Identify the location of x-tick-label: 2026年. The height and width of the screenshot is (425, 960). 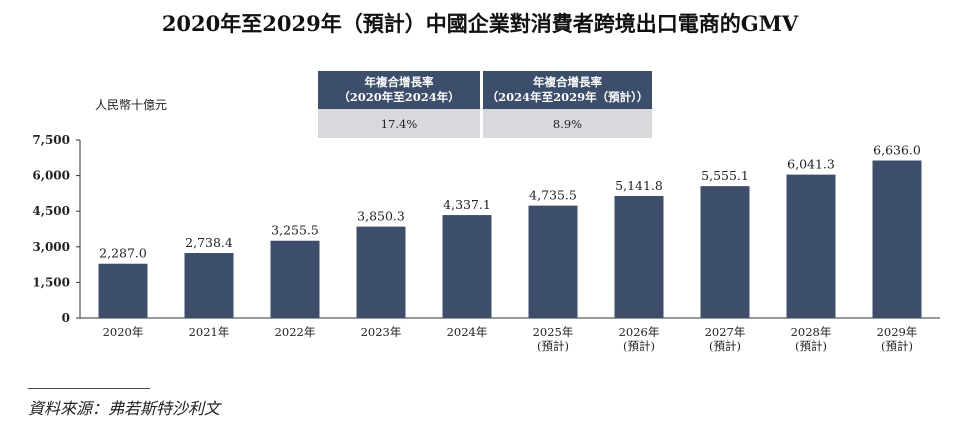
(639, 332).